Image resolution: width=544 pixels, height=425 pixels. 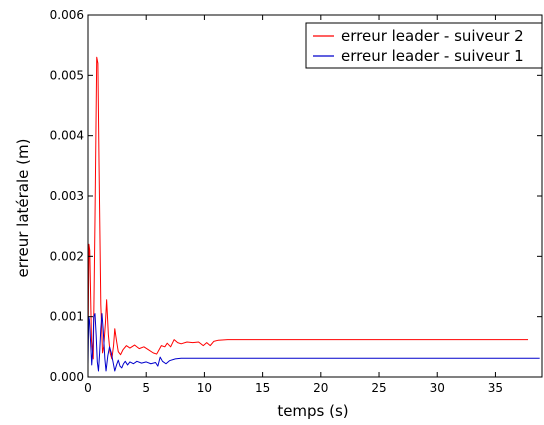 What do you see at coordinates (432, 56) in the screenshot?
I see `legend-label-suiveur-1: erreur leader - suiveur 1` at bounding box center [432, 56].